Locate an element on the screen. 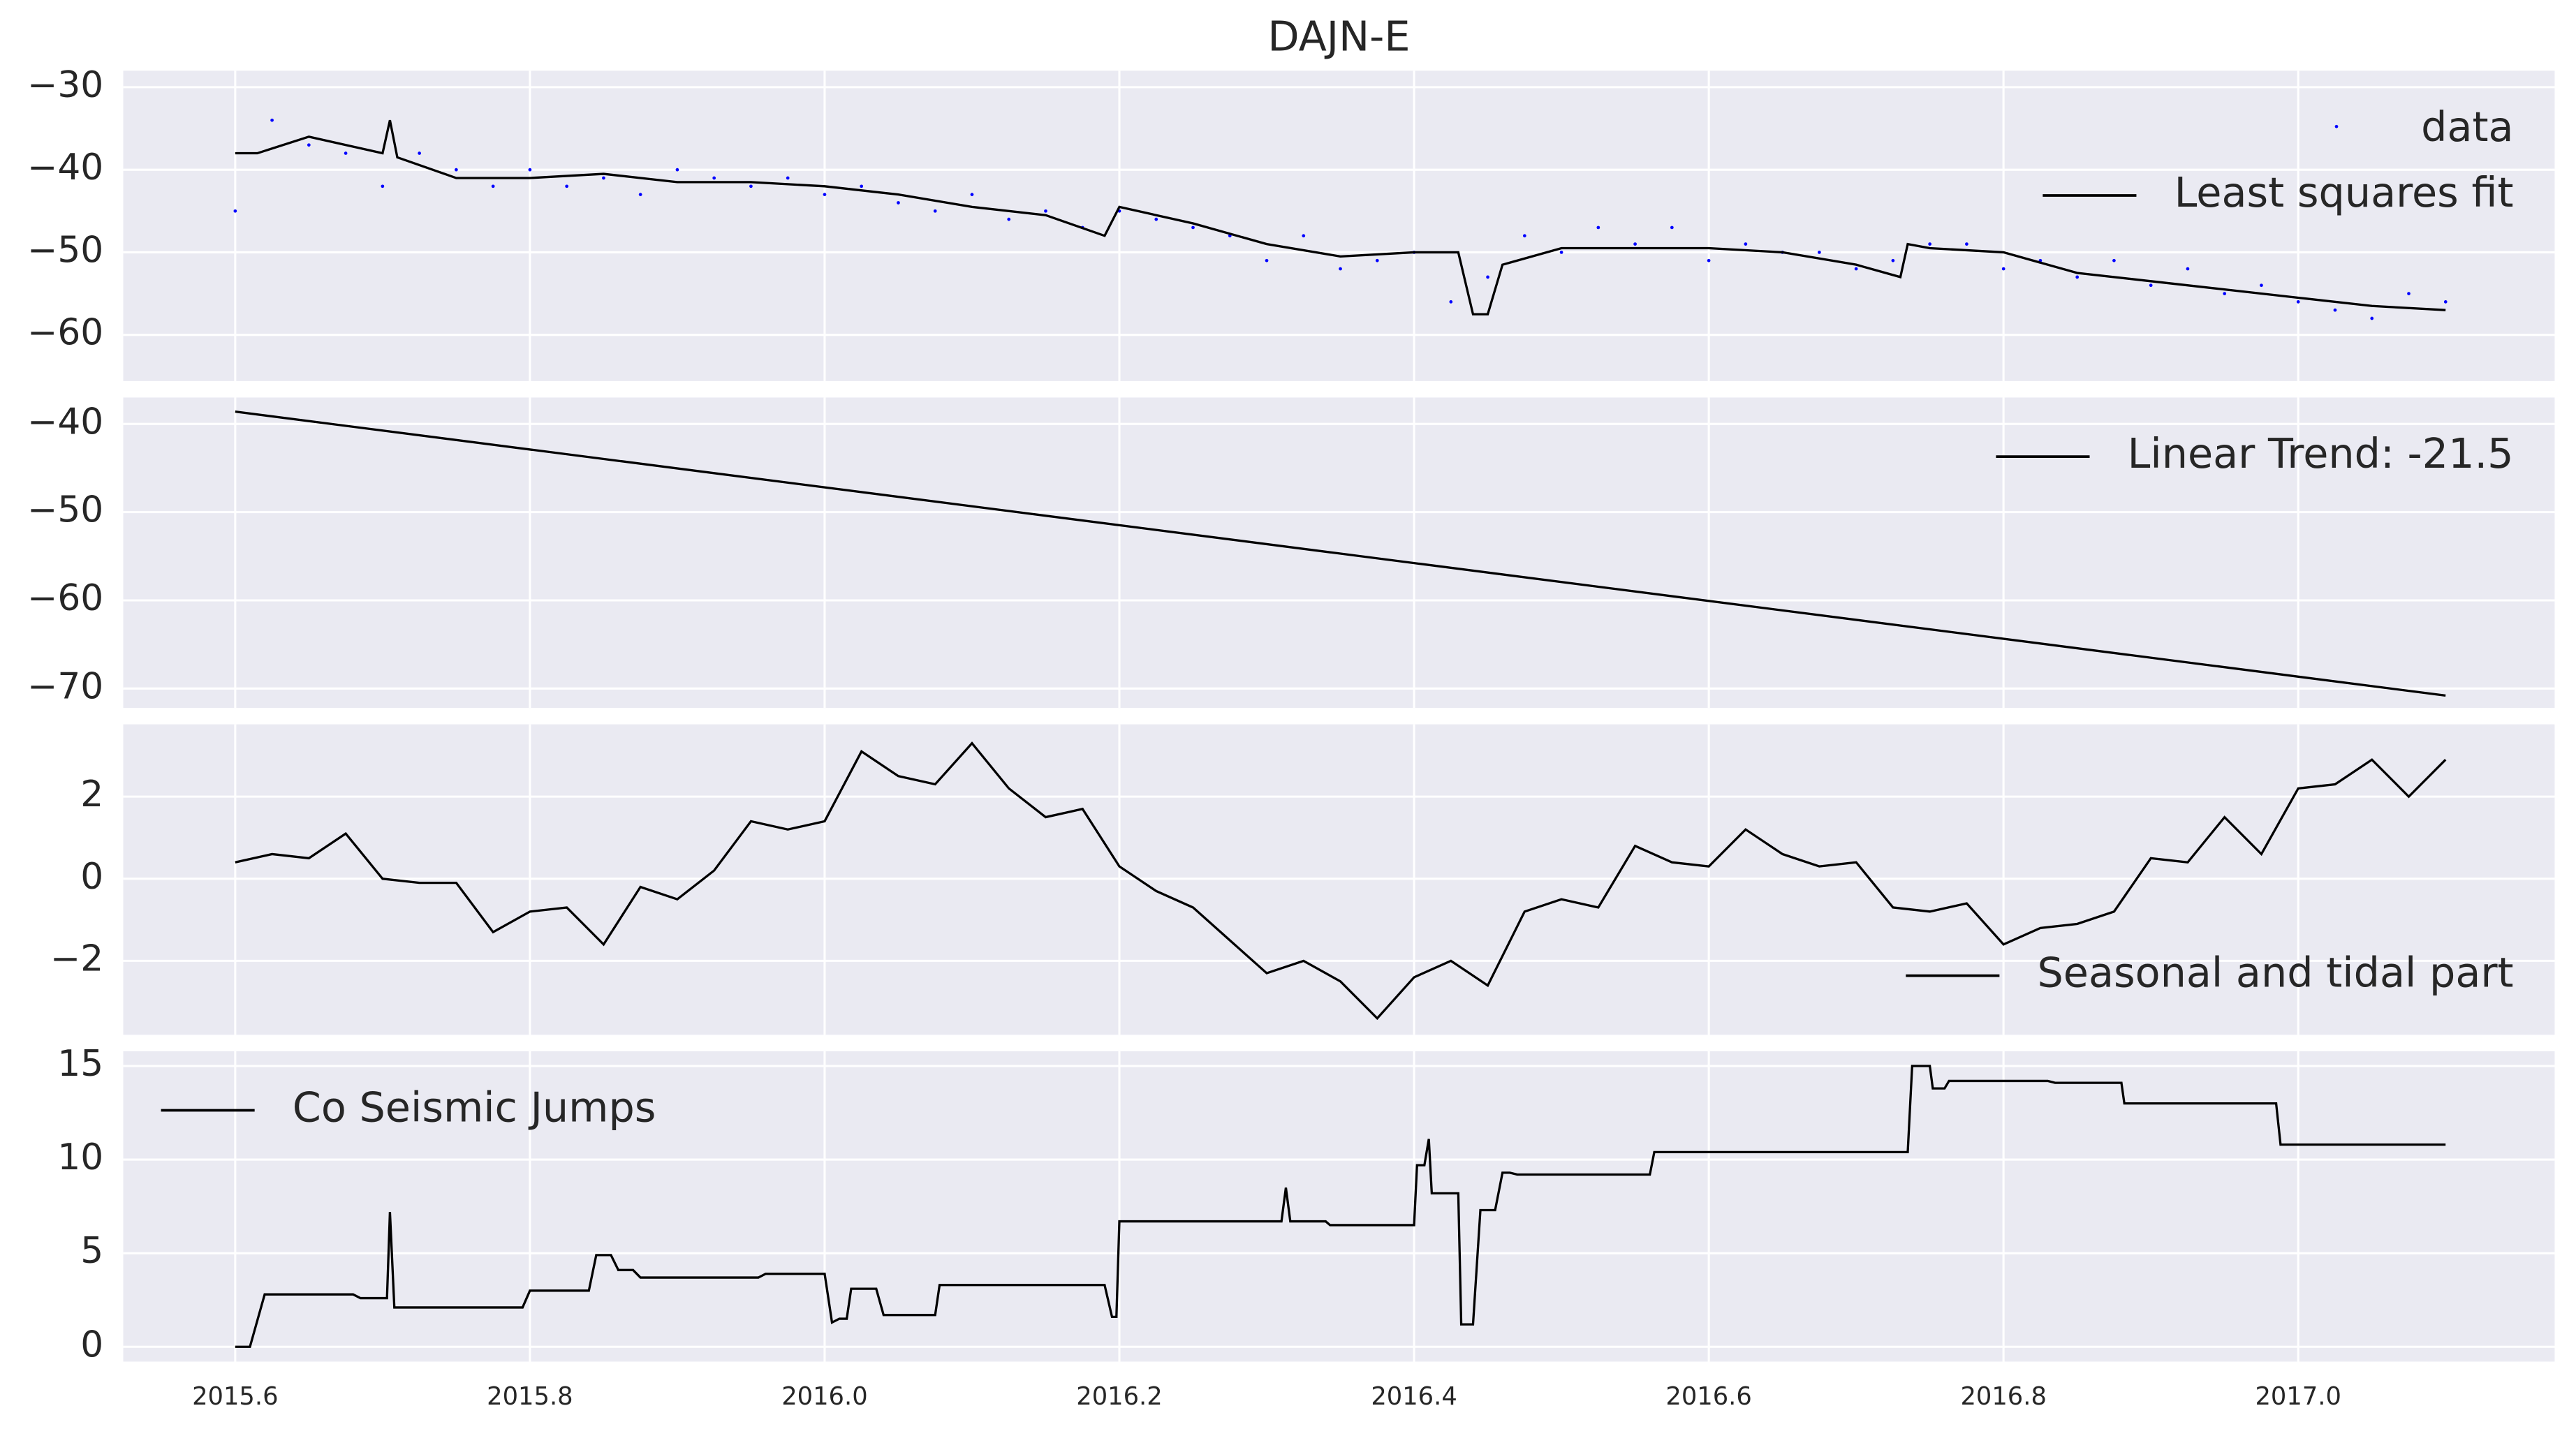 Image resolution: width=2576 pixels, height=1429 pixels. legend-marker is located at coordinates (2336, 126).